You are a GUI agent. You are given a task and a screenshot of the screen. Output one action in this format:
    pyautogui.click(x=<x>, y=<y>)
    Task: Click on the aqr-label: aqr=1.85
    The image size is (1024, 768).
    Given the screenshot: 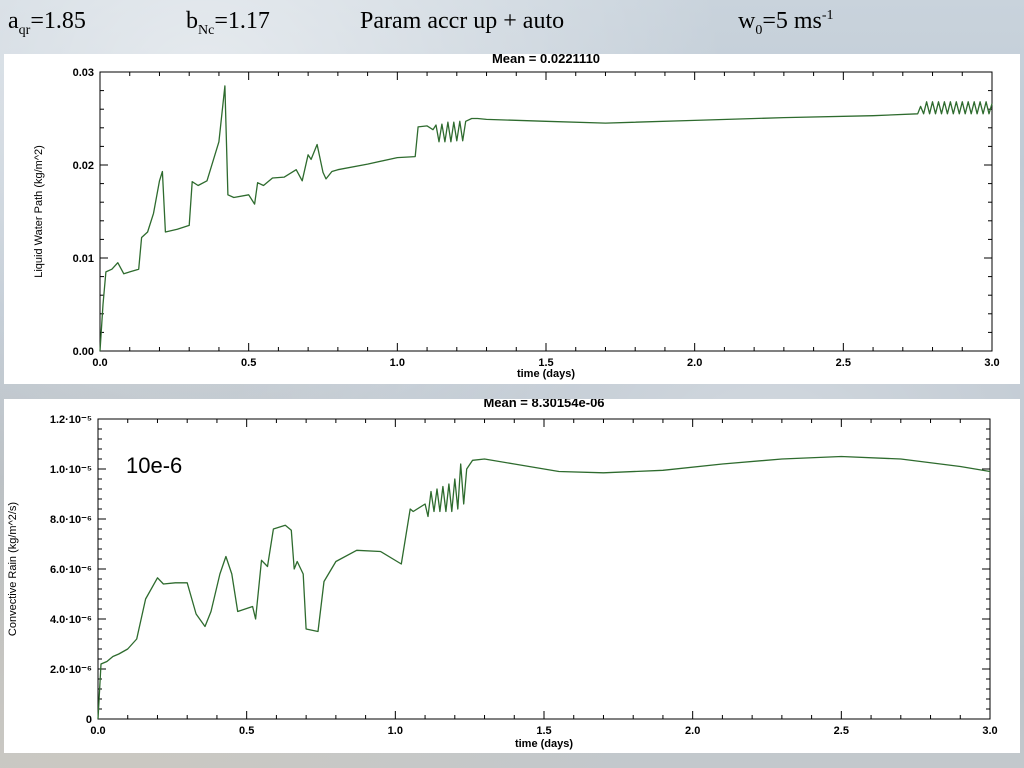 What is the action you would take?
    pyautogui.click(x=47, y=23)
    